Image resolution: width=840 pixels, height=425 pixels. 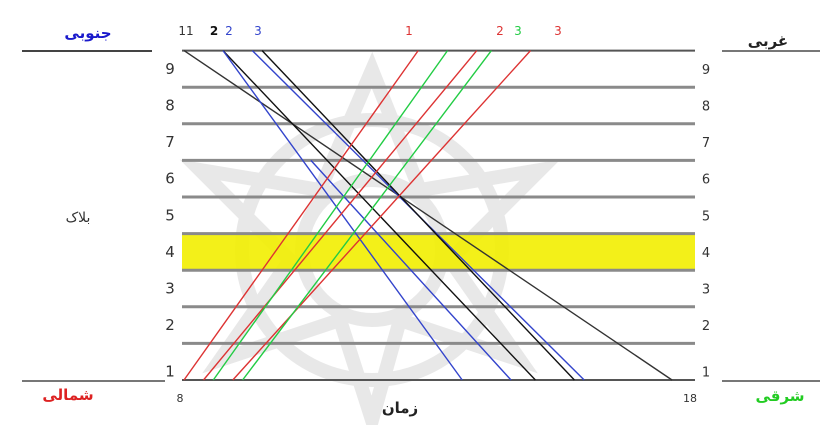 What do you see at coordinates (779, 396) in the screenshot?
I see `label-east: شرقی` at bounding box center [779, 396].